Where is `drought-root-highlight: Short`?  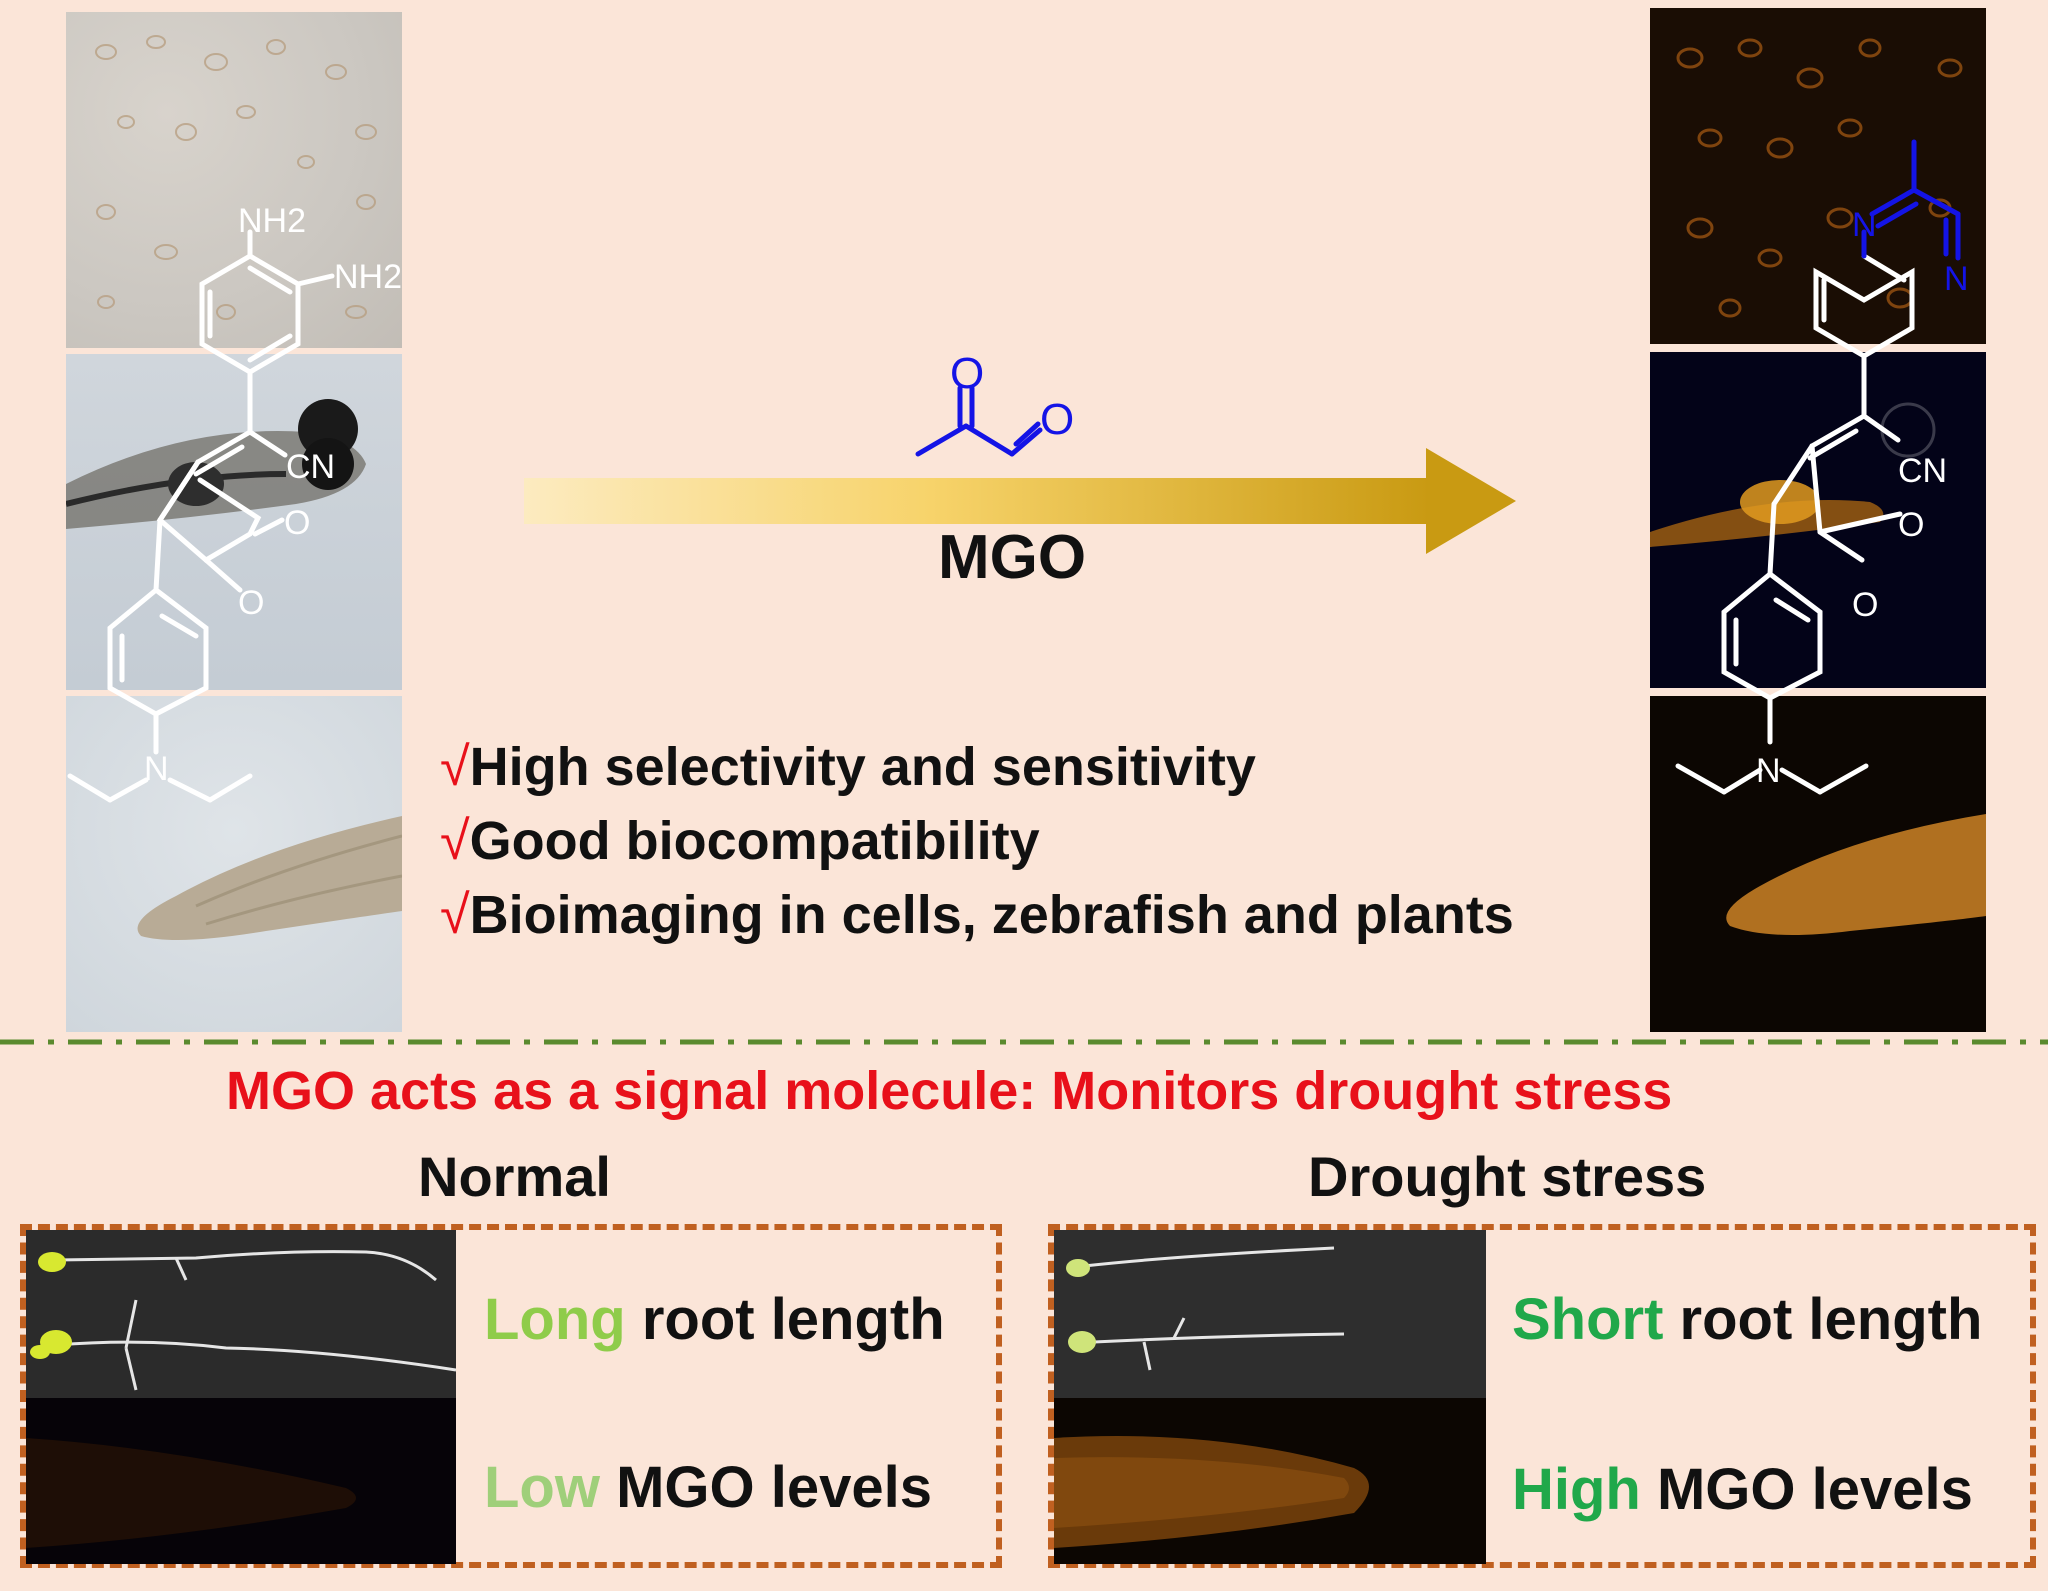
drought-root-highlight: Short is located at coordinates (1588, 1319).